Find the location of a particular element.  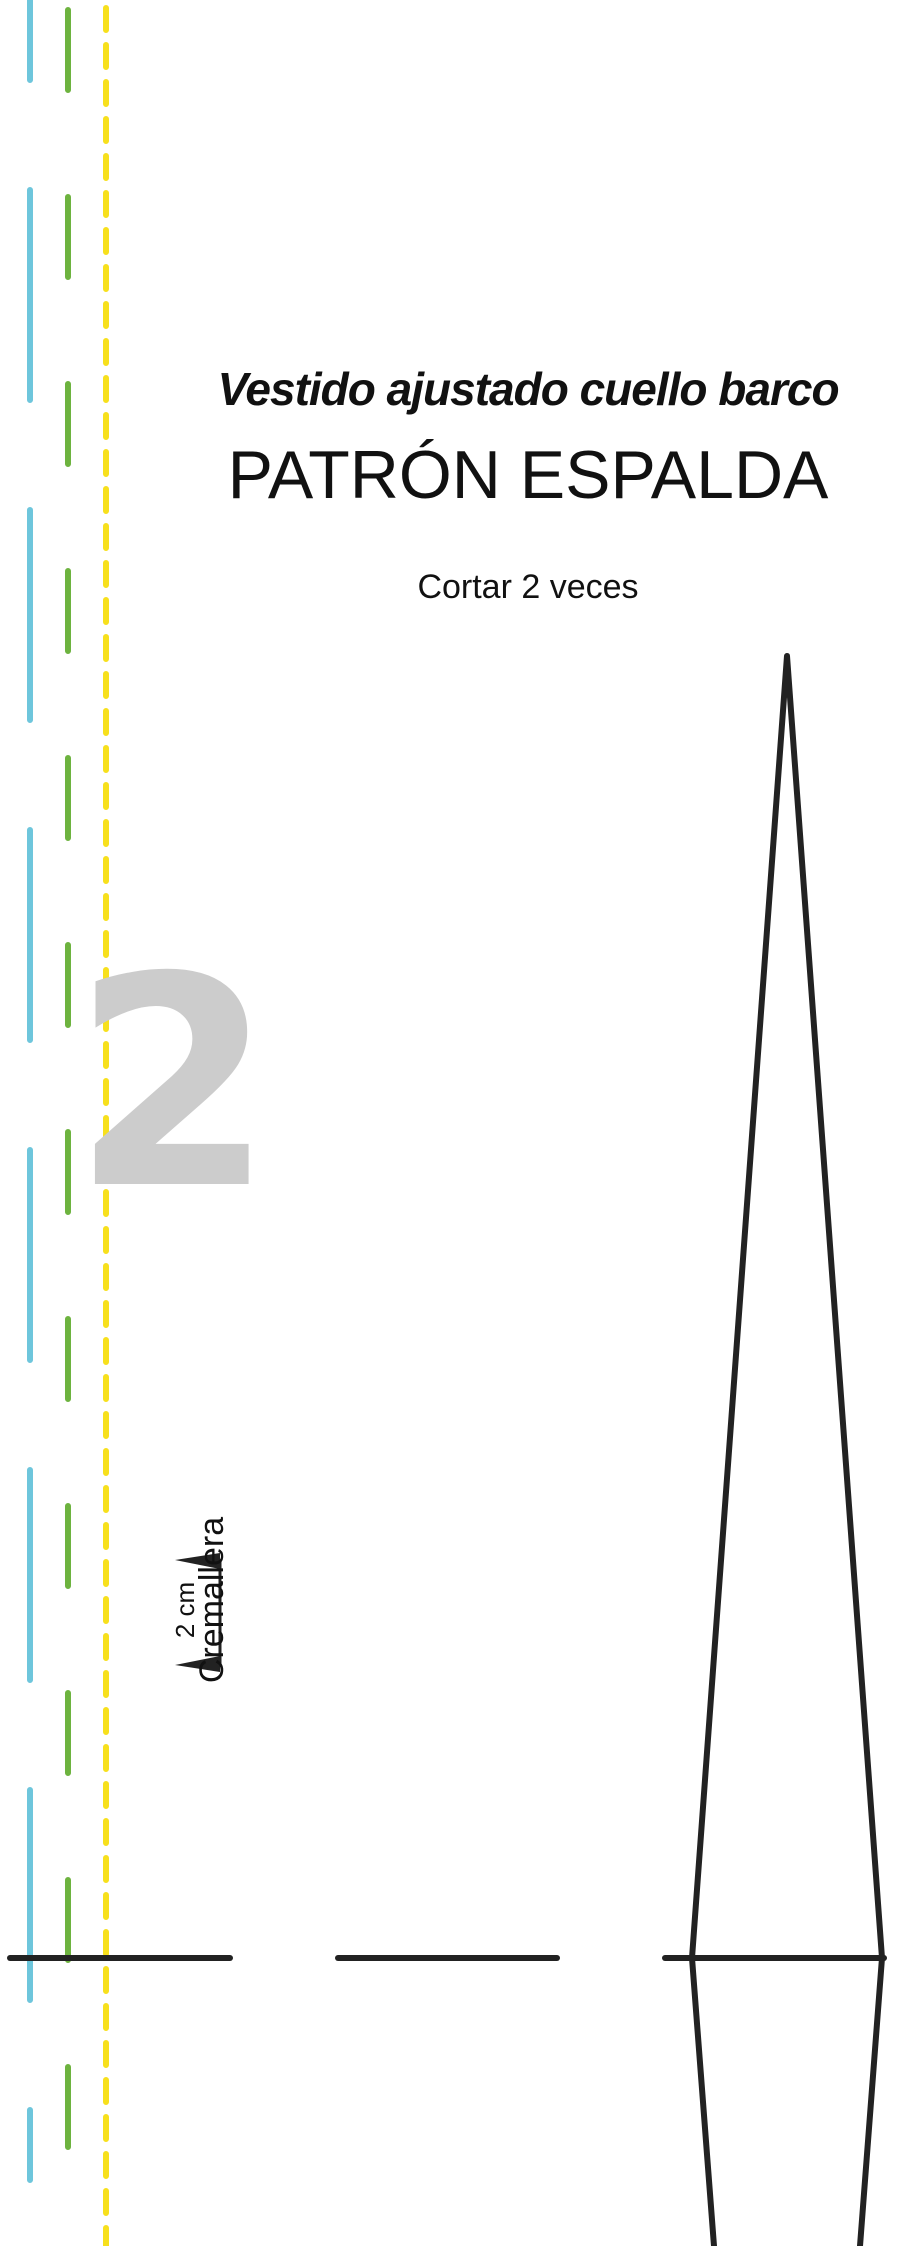

zipper-measure-label: 2 cm is located at coordinates (185, 1610).